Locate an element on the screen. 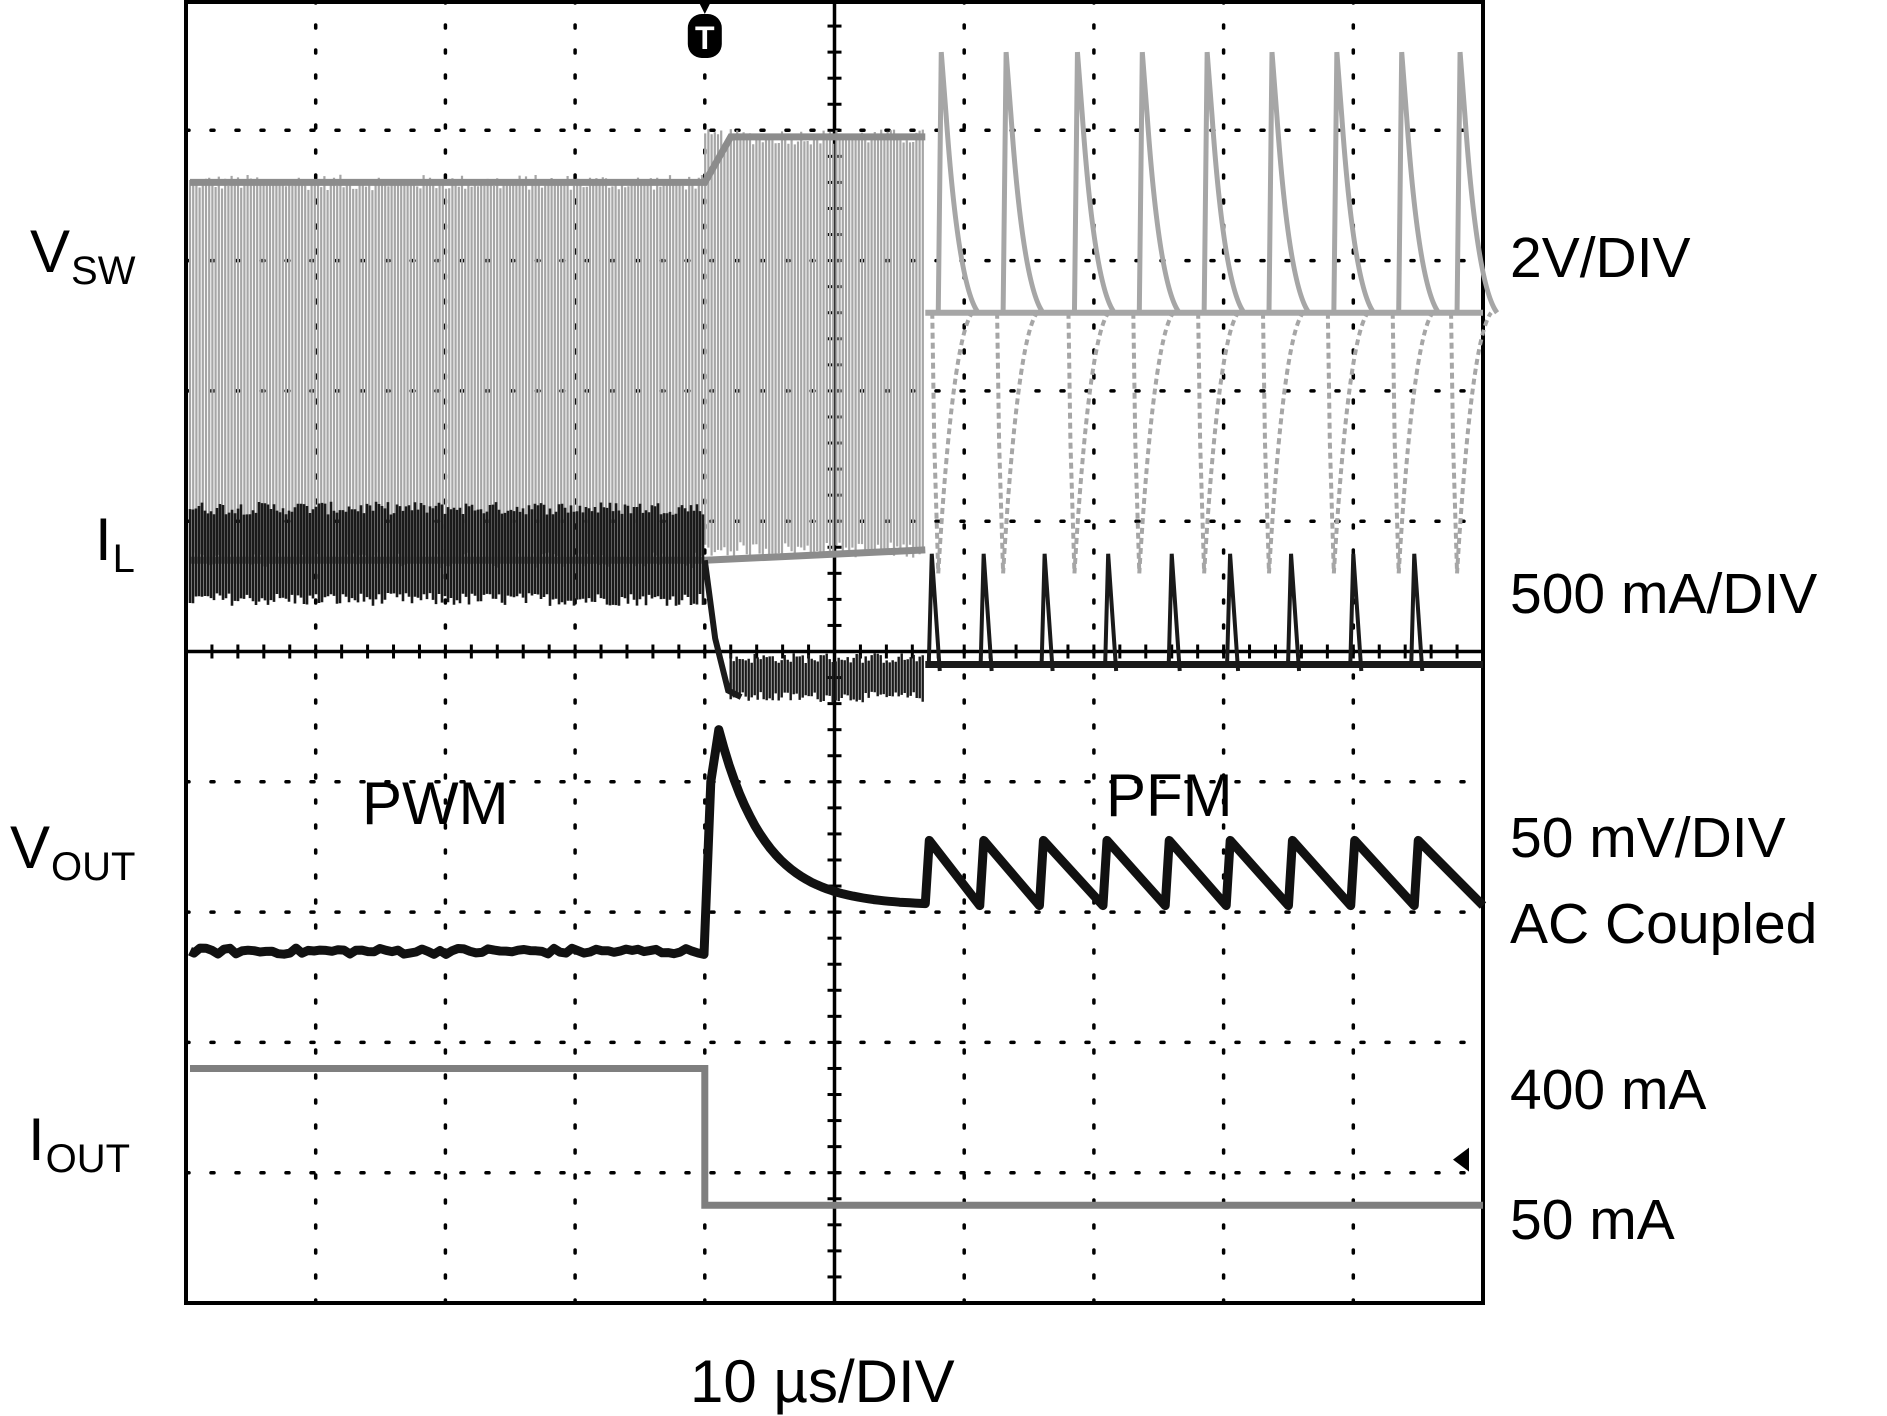  trigger-badge is located at coordinates (704, 36).